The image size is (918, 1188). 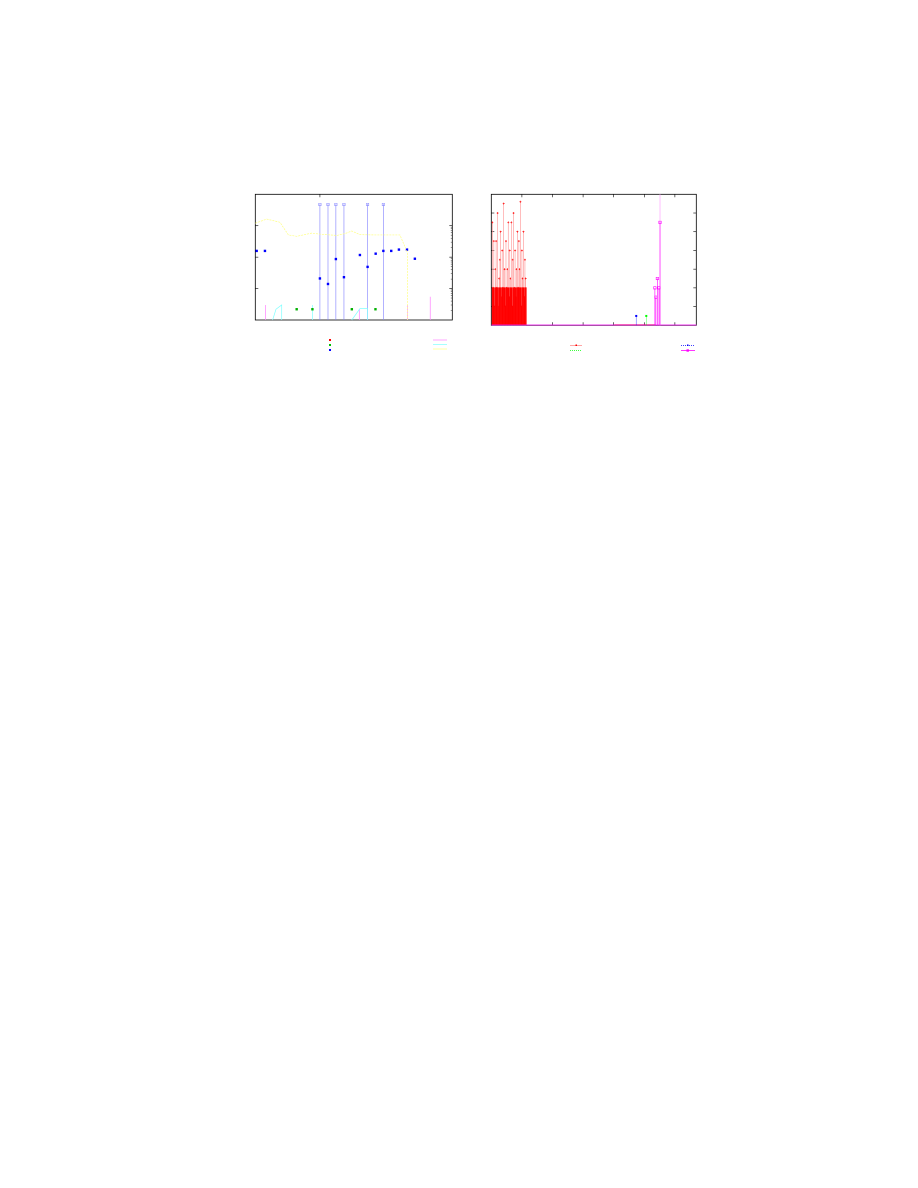 I want to click on left-plot-frame, so click(x=353, y=257).